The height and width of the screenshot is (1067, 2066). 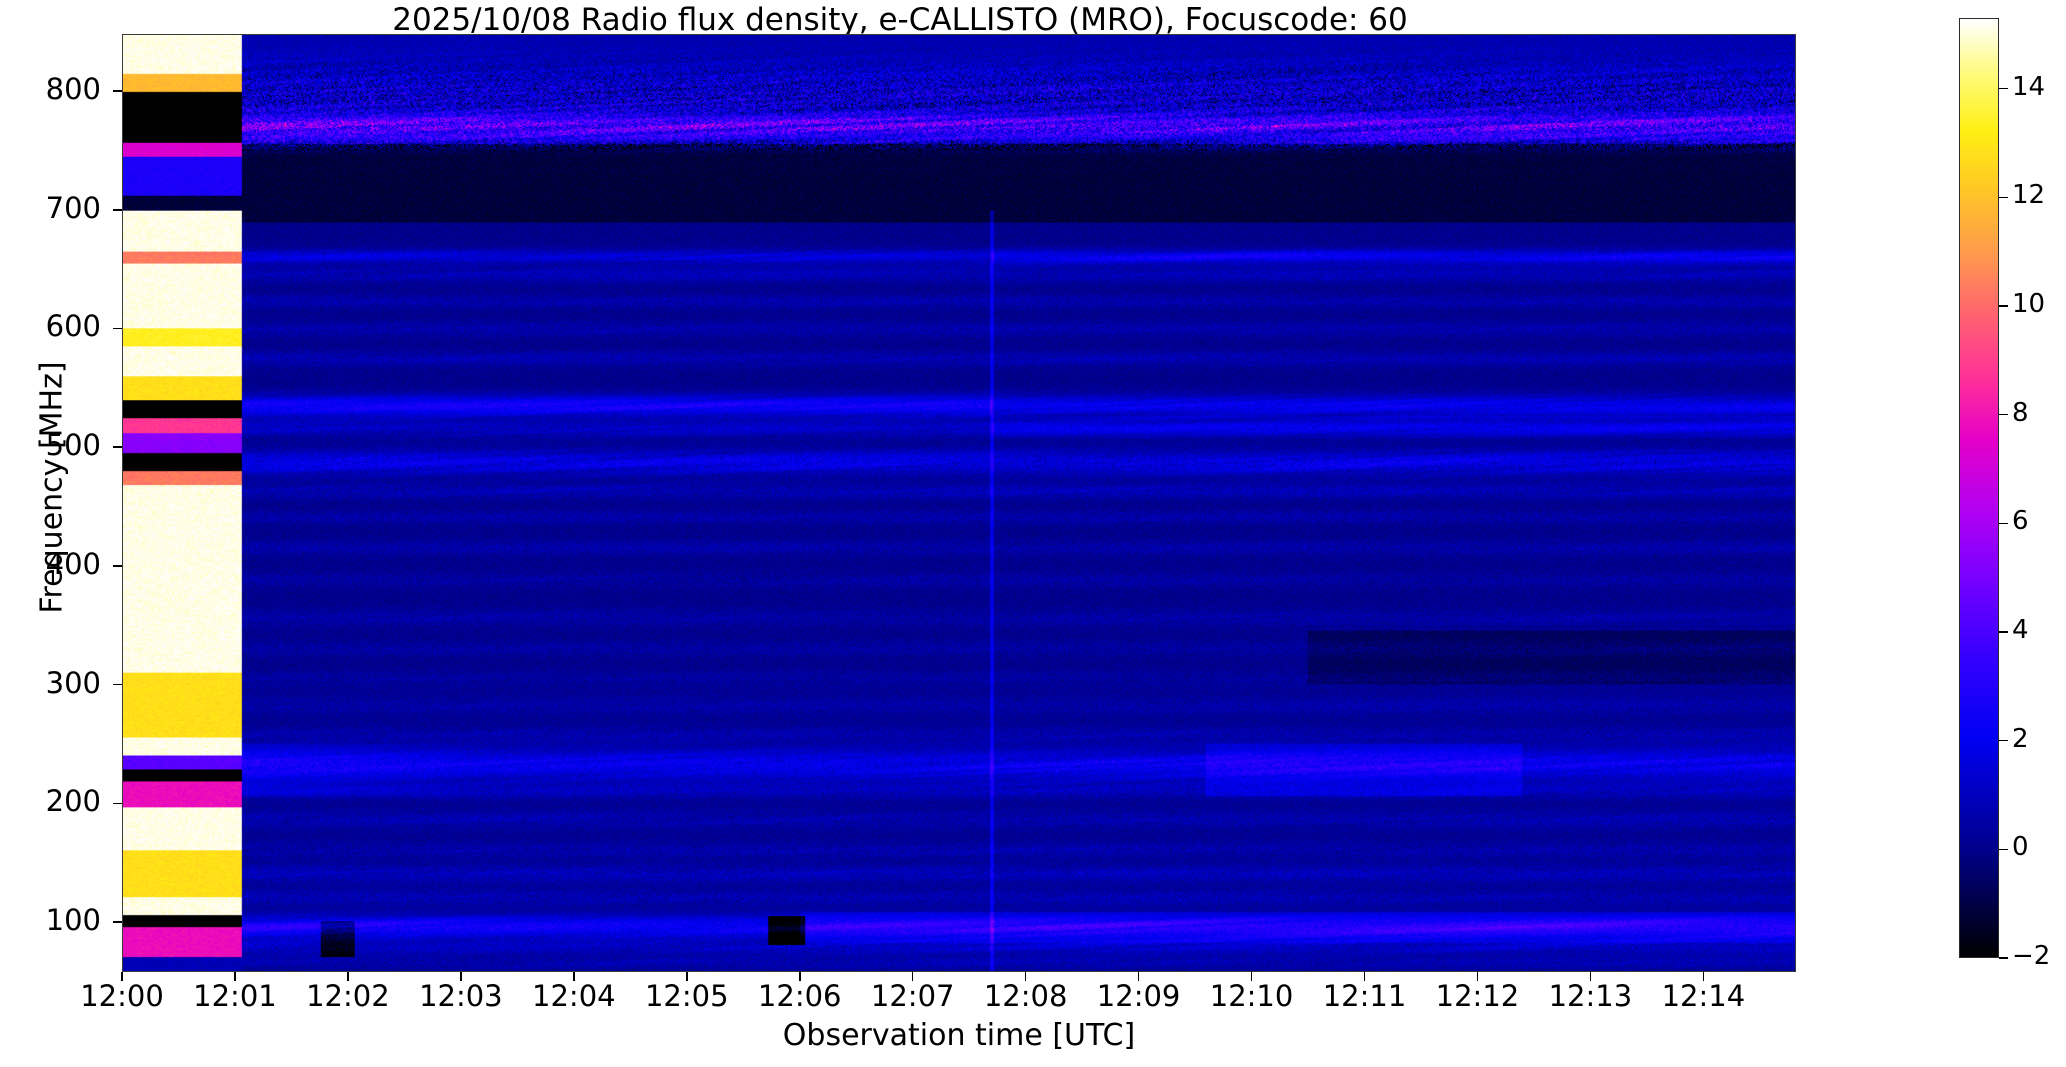 I want to click on x-tick-label: 12:09, so click(x=1138, y=996).